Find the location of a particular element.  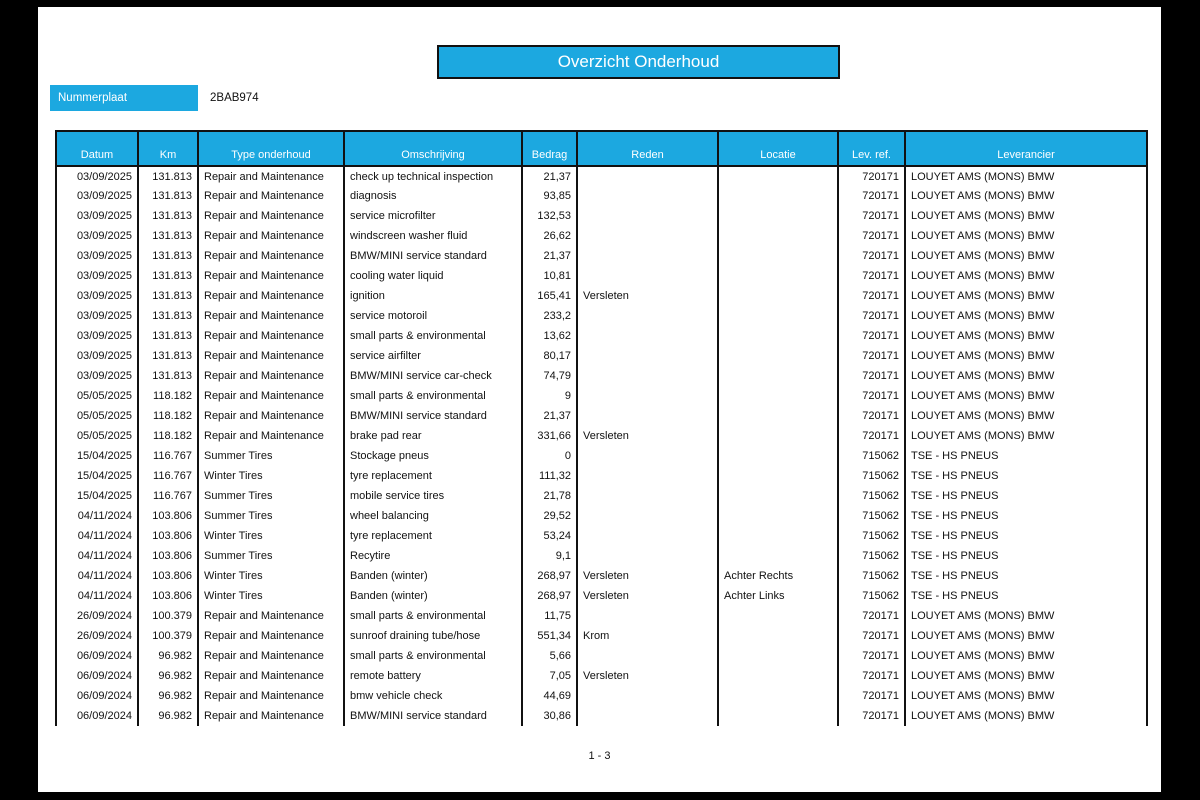

cell-bedrag: 44,69 is located at coordinates (549, 696).